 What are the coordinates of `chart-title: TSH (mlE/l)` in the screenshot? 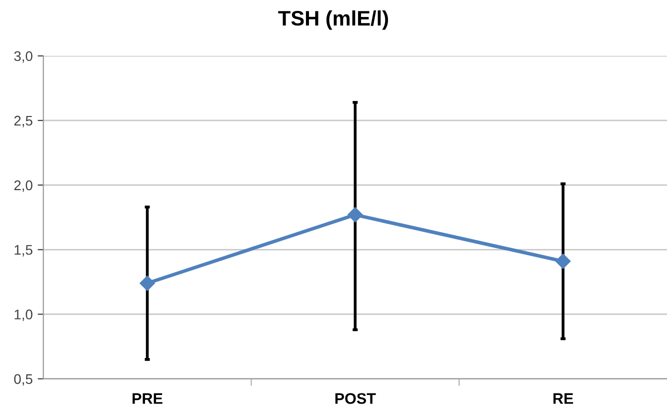 It's located at (333, 20).